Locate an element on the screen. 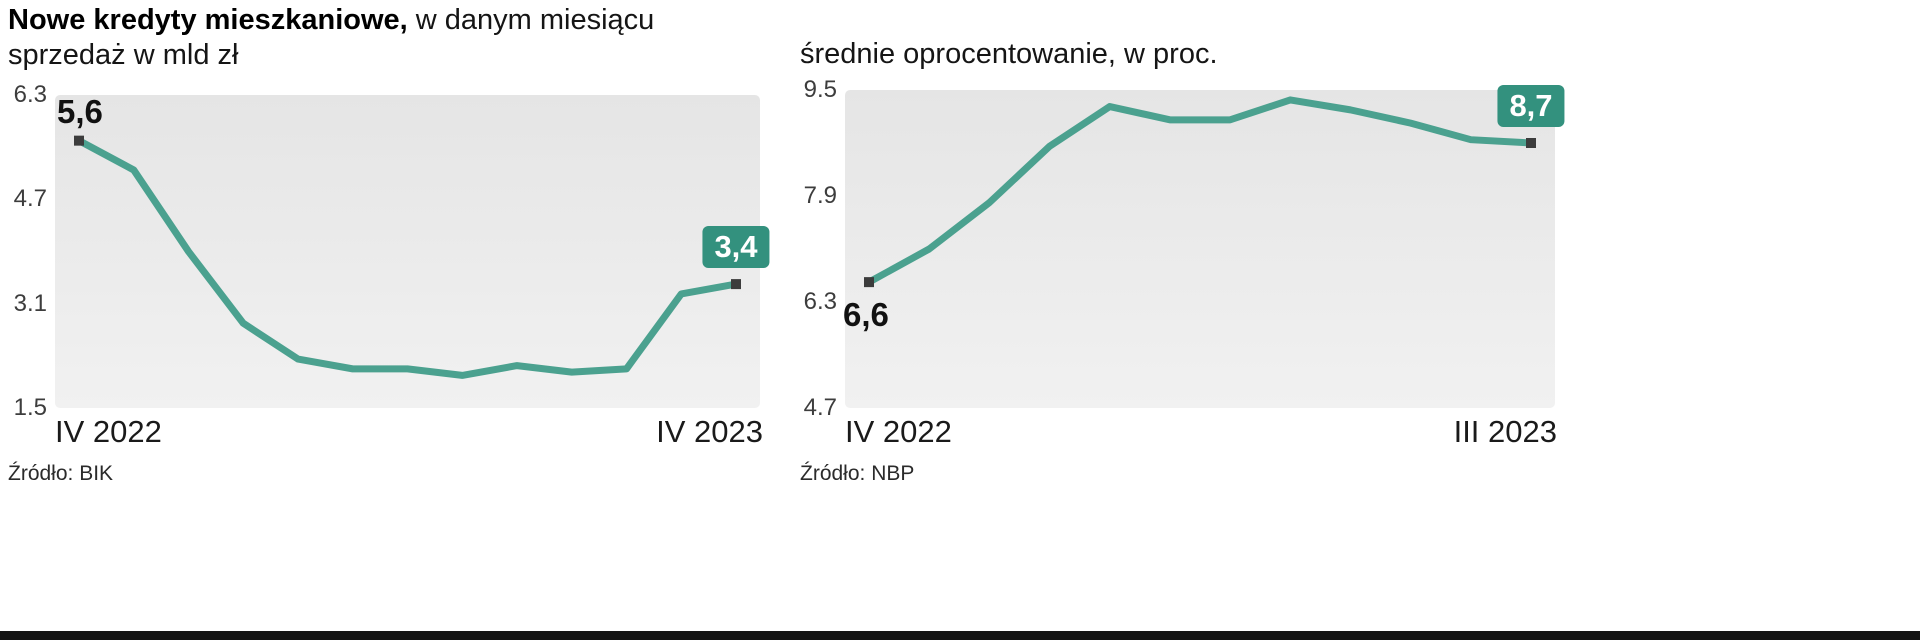 This screenshot has height=640, width=1920. right-x-start-label: IV 2022 is located at coordinates (898, 431).